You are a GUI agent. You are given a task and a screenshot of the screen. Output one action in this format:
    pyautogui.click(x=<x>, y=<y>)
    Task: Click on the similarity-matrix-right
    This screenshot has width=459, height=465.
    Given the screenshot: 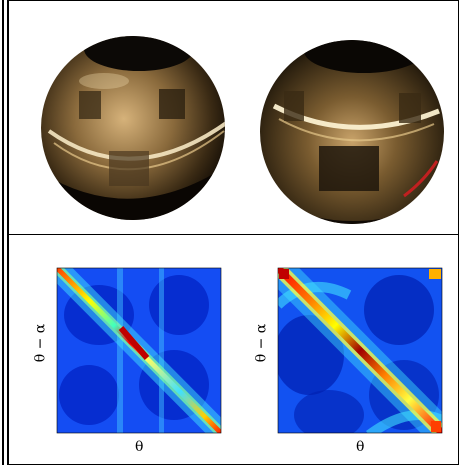 What is the action you would take?
    pyautogui.click(x=360, y=350)
    